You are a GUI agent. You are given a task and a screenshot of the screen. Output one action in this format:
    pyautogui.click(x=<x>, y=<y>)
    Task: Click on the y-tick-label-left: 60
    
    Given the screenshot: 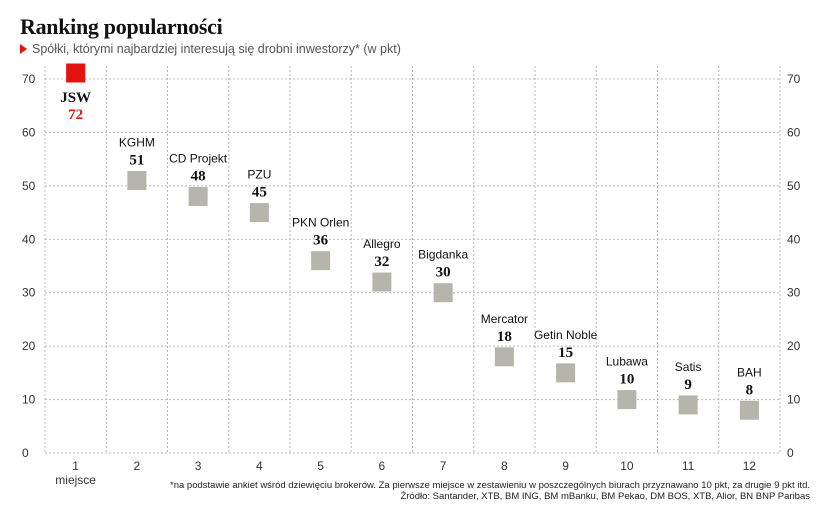 What is the action you would take?
    pyautogui.click(x=29, y=132)
    